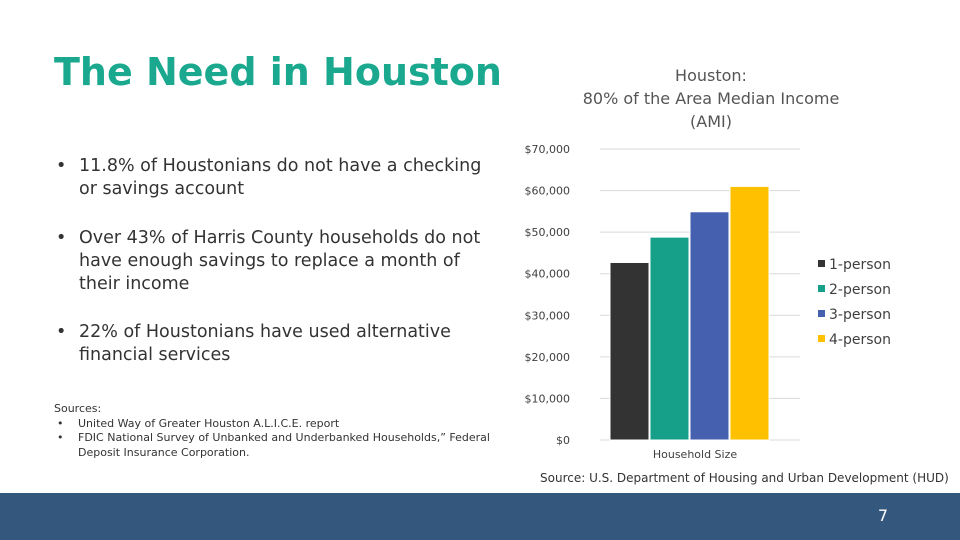  Describe the element at coordinates (548, 315) in the screenshot. I see `y-tick-label: $30,000` at that location.